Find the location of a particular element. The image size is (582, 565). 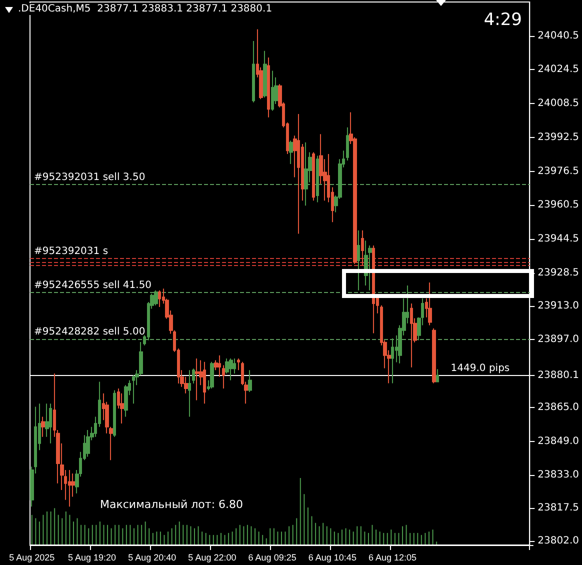

y-tick-label: 23992.5 is located at coordinates (559, 137).